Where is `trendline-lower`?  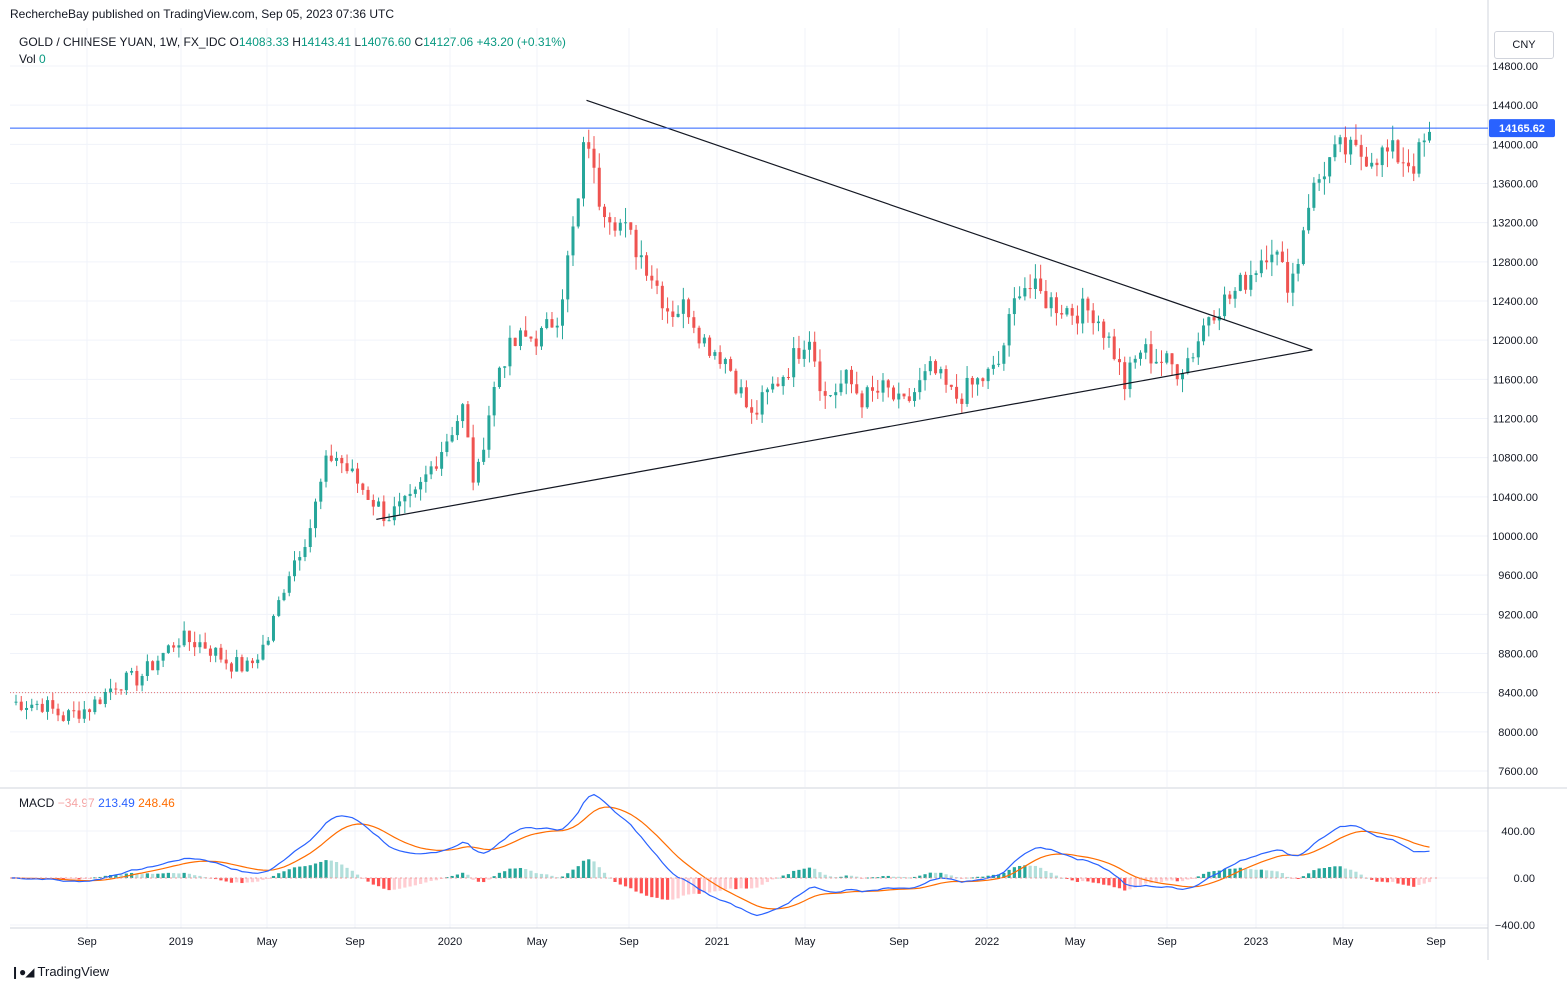
trendline-lower is located at coordinates (844, 434).